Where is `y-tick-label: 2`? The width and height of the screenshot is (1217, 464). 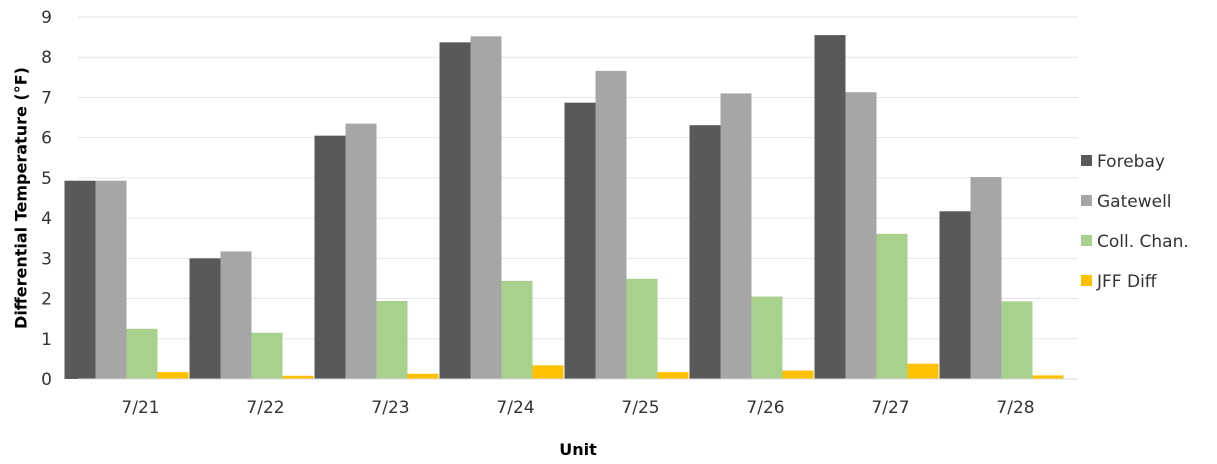
y-tick-label: 2 is located at coordinates (46, 300).